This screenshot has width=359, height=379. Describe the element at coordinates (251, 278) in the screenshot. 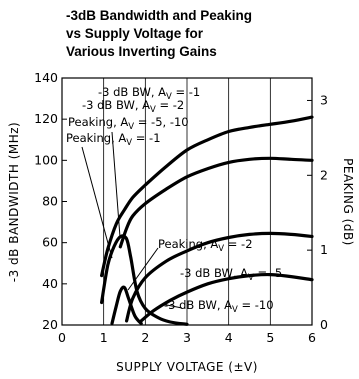

I see `annotation-bw-av5-sub: V` at that location.